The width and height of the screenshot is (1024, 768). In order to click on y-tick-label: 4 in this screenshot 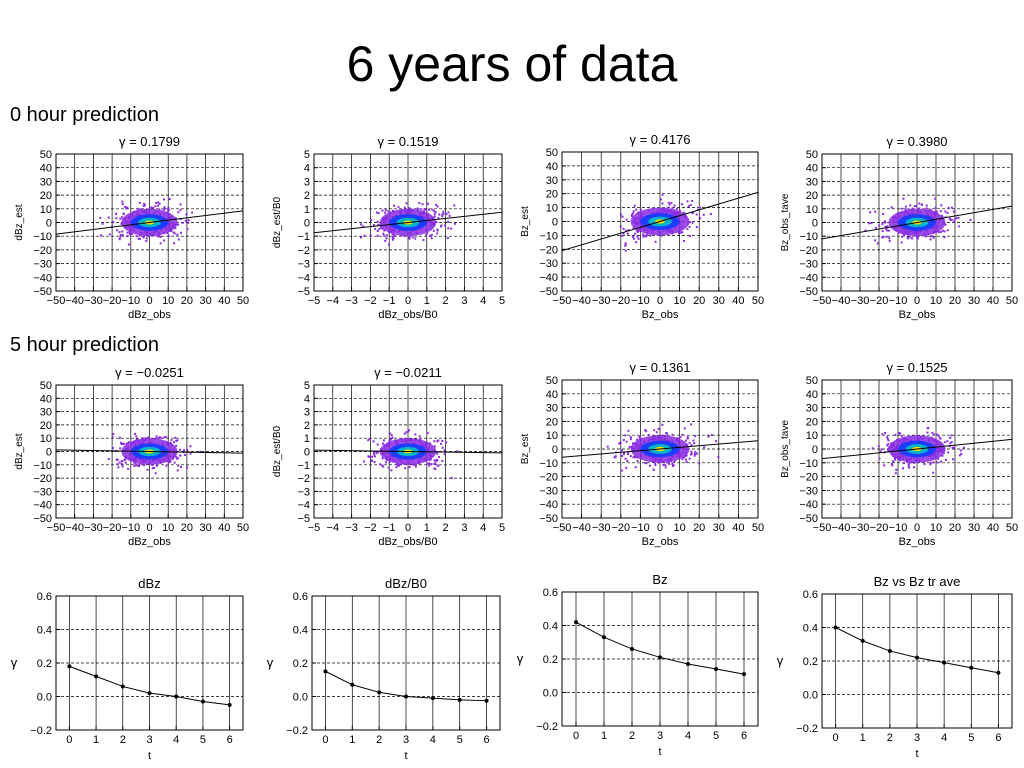, I will do `click(307, 169)`.